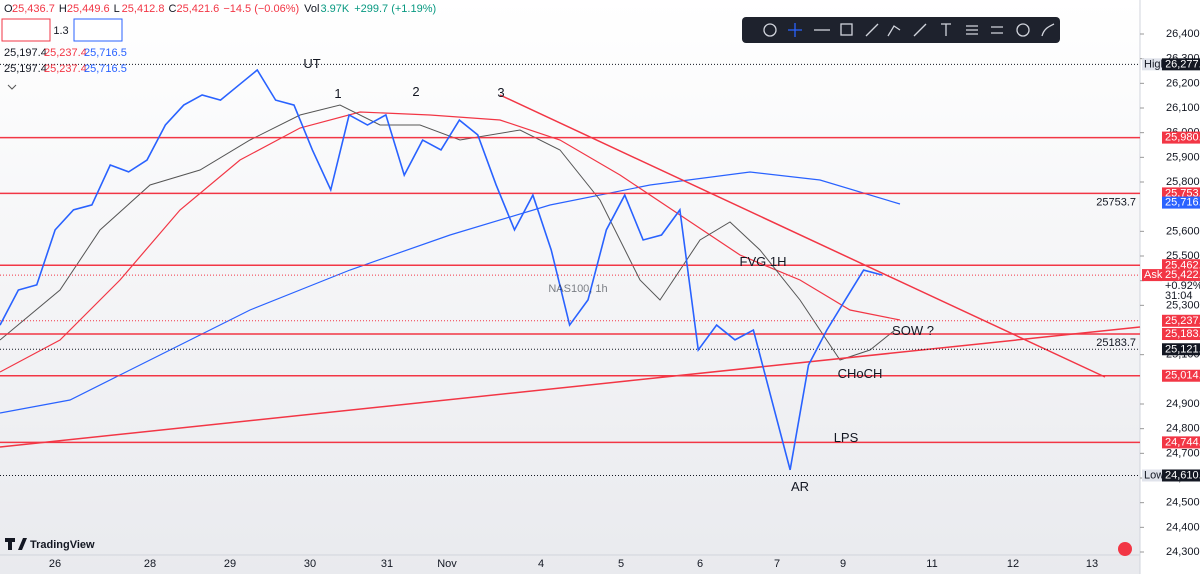 This screenshot has height=574, width=1200. I want to click on price-tick-label: 24,900.0, so click(1183, 404).